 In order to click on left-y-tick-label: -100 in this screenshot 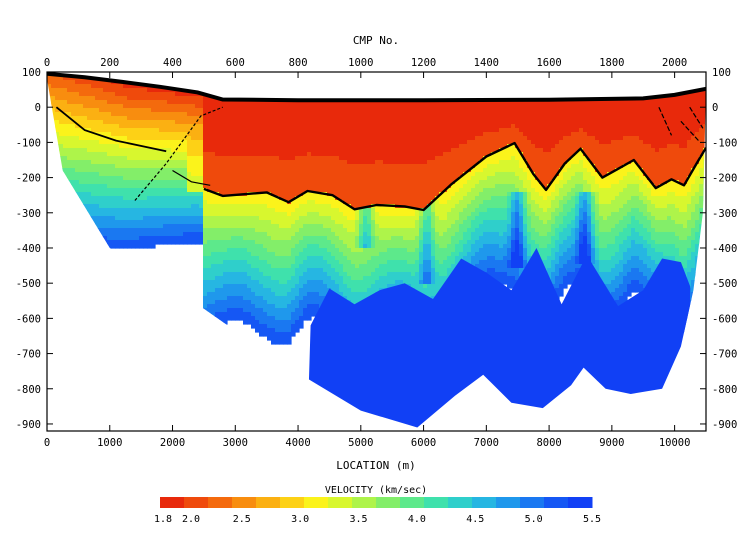, I will do `click(28, 143)`.